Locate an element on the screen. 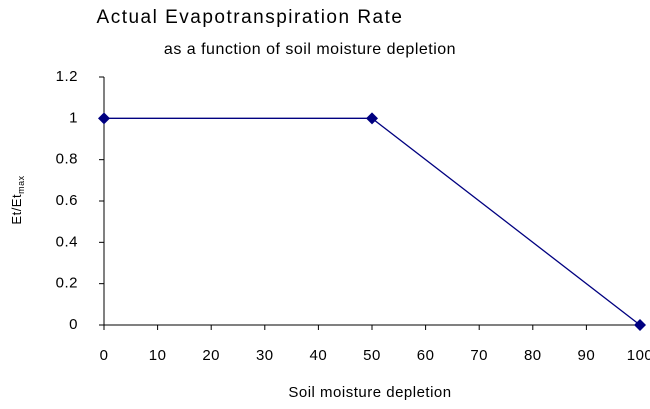 The image size is (650, 409). y-tick-label: 1 is located at coordinates (73, 117).